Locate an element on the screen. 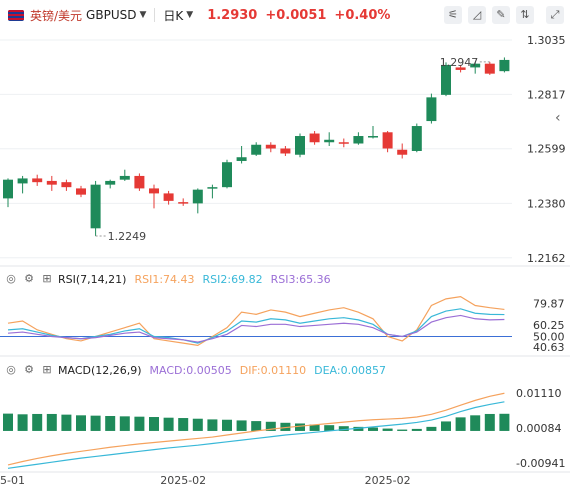  rsi-line-rsi2 is located at coordinates (256, 326).